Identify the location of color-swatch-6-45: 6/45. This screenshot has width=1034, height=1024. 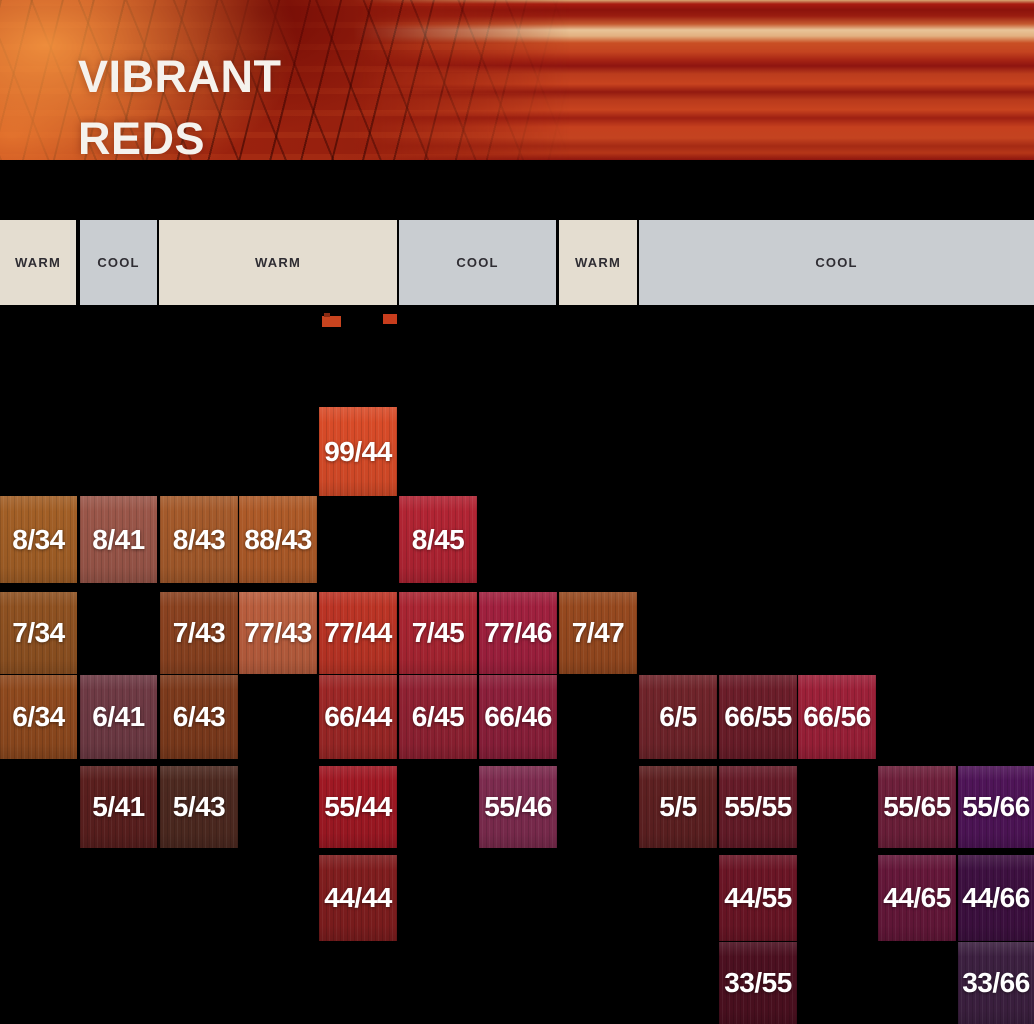
(438, 717).